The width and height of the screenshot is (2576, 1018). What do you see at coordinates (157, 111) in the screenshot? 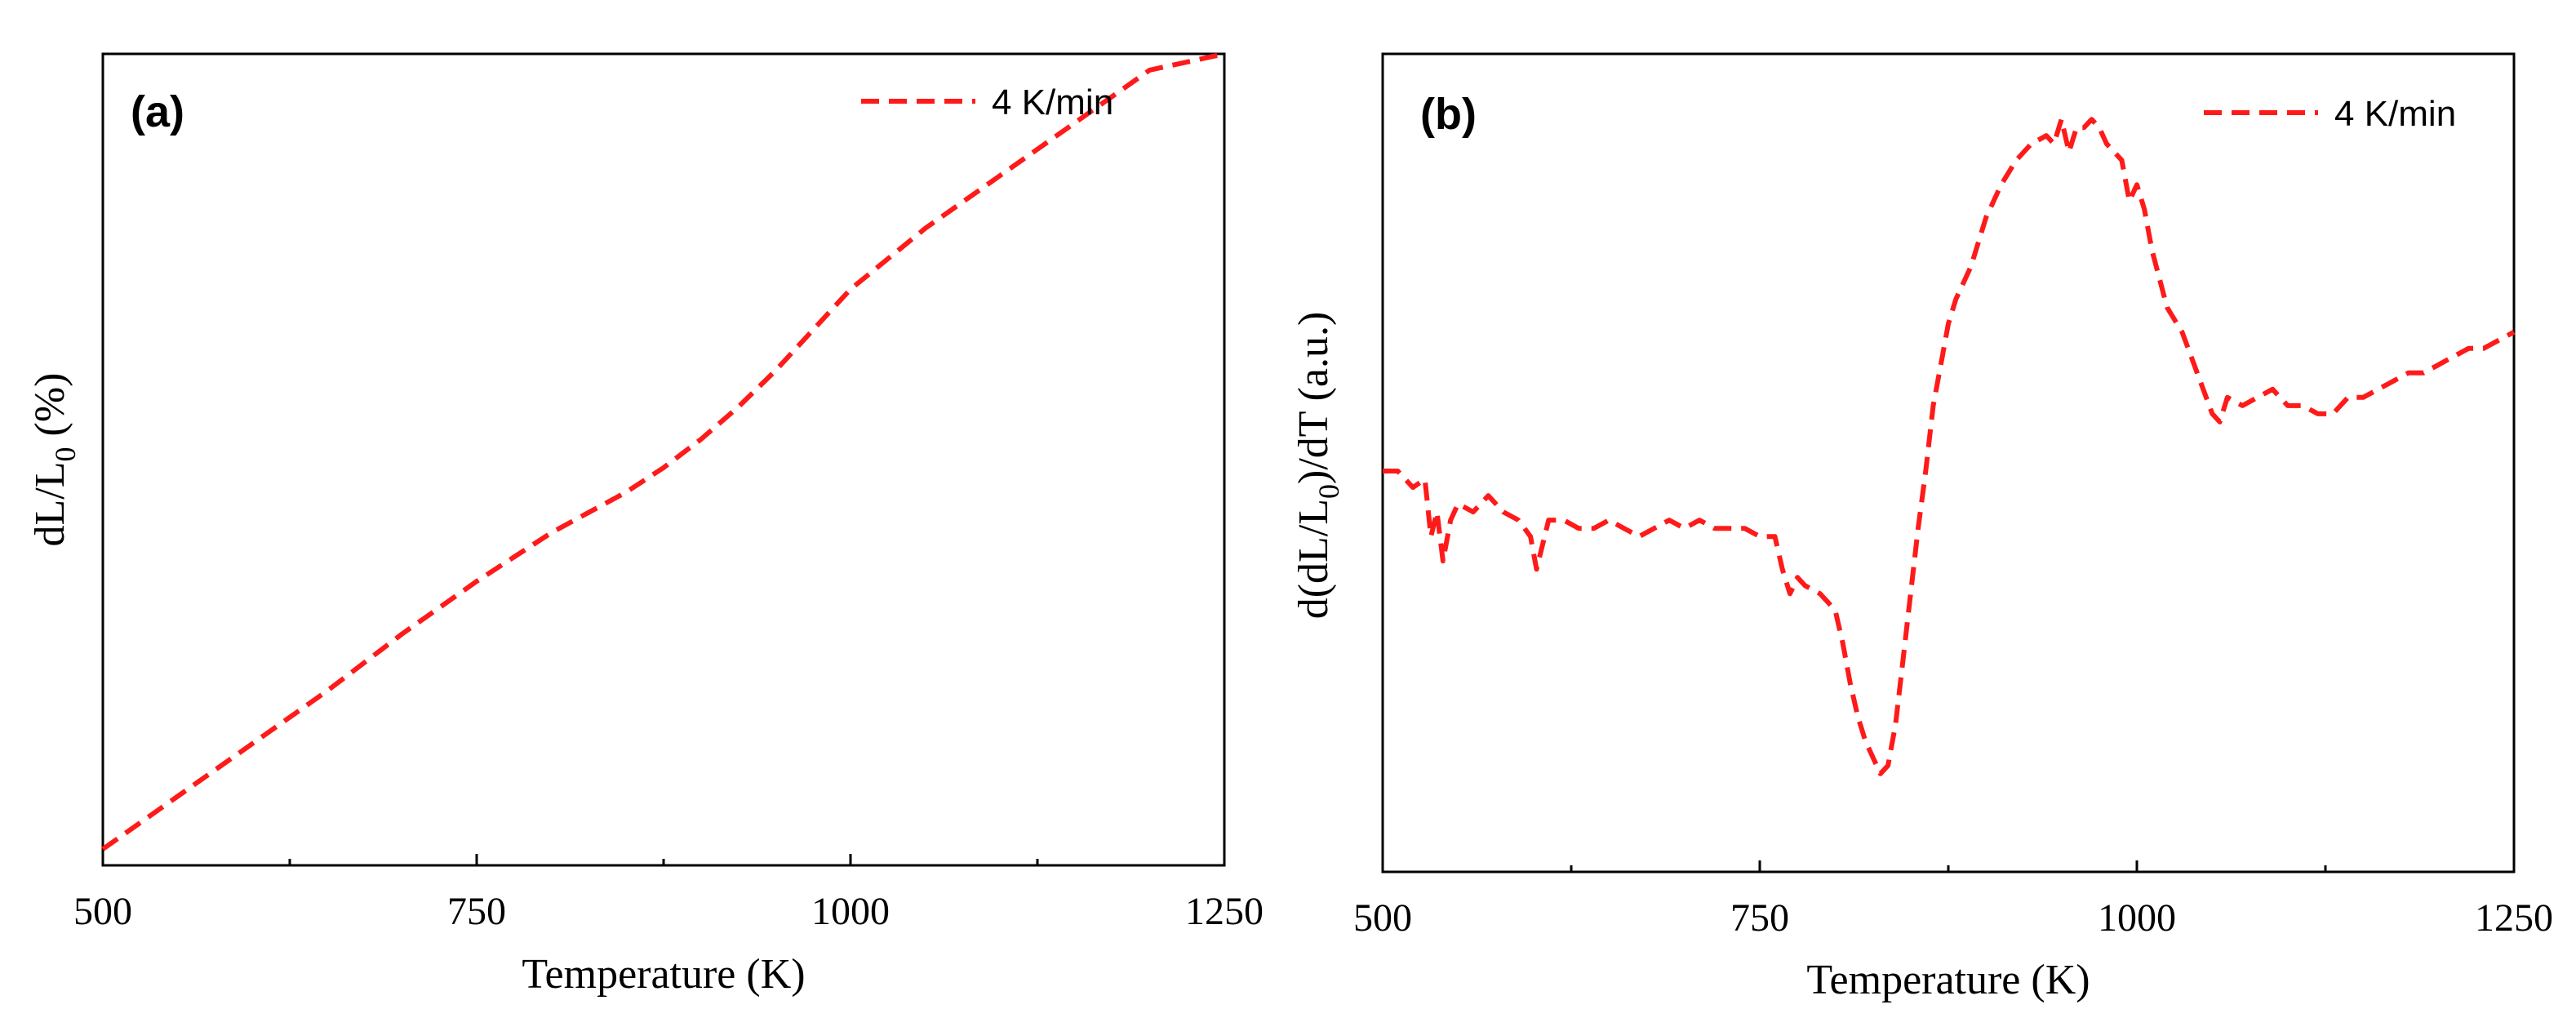
I see `panel-label-a: (a)` at bounding box center [157, 111].